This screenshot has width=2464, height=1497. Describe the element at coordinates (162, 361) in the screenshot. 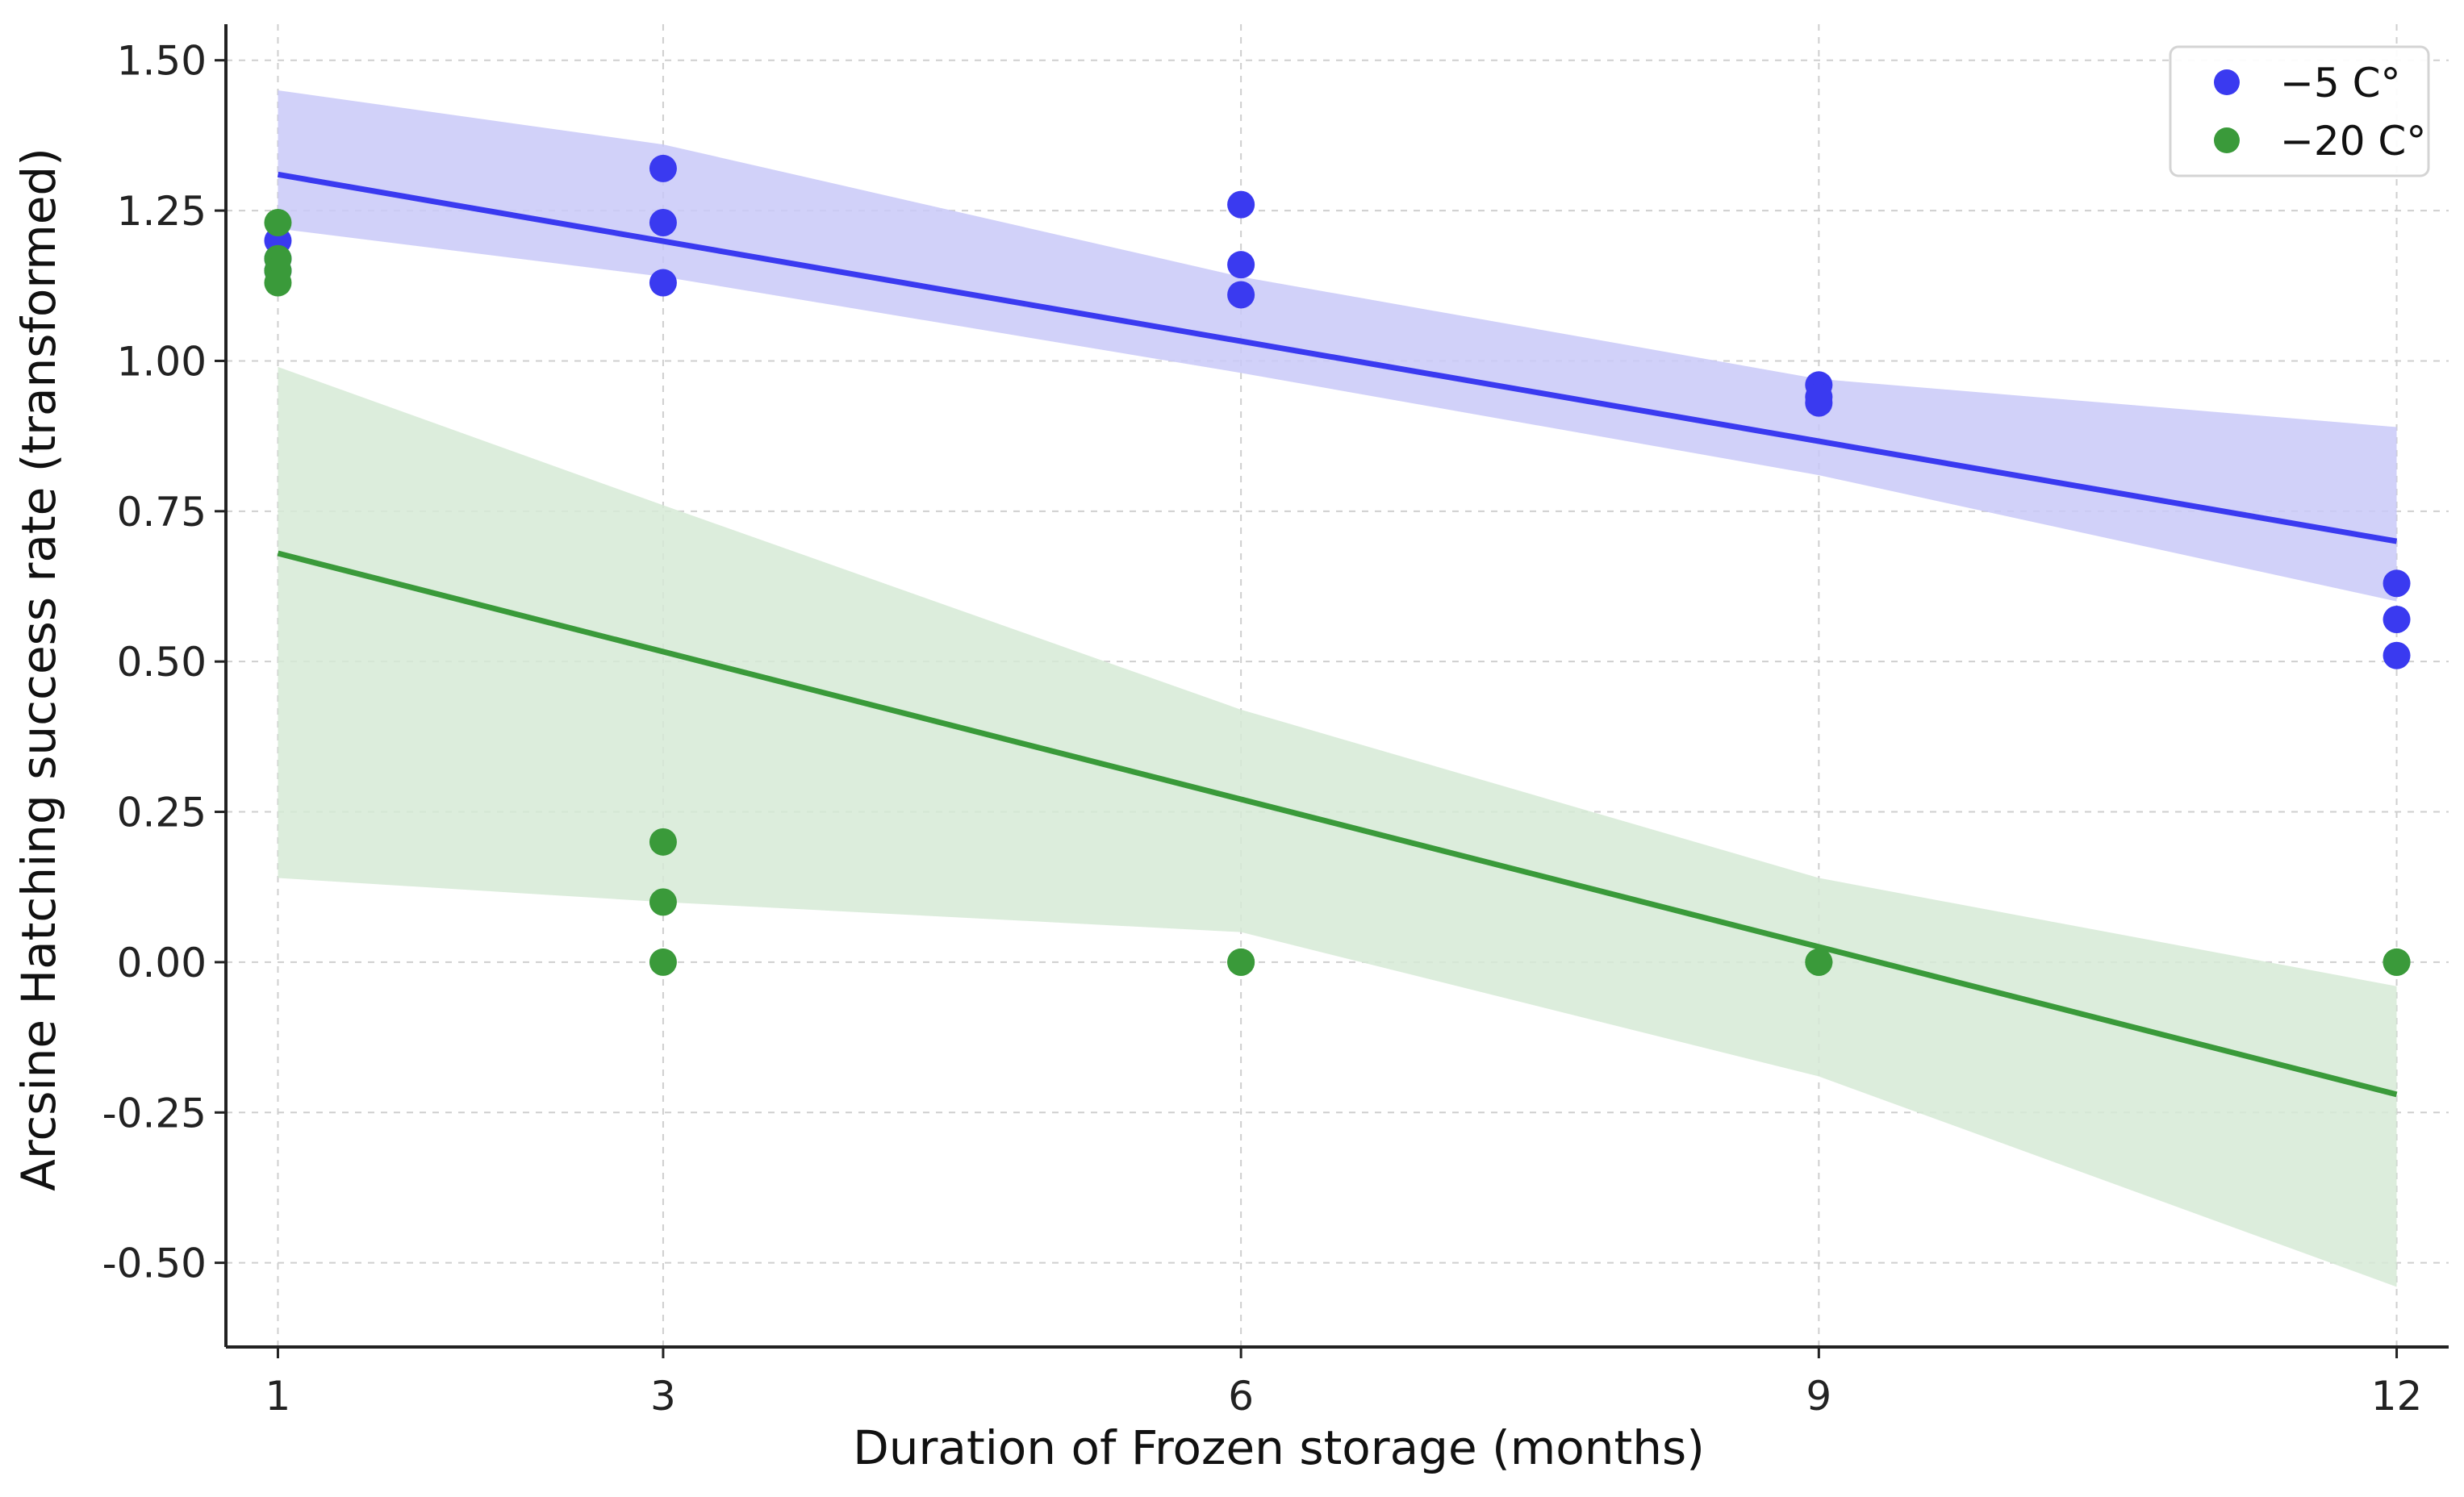

I see `y-tick-label-6: 1.00` at that location.